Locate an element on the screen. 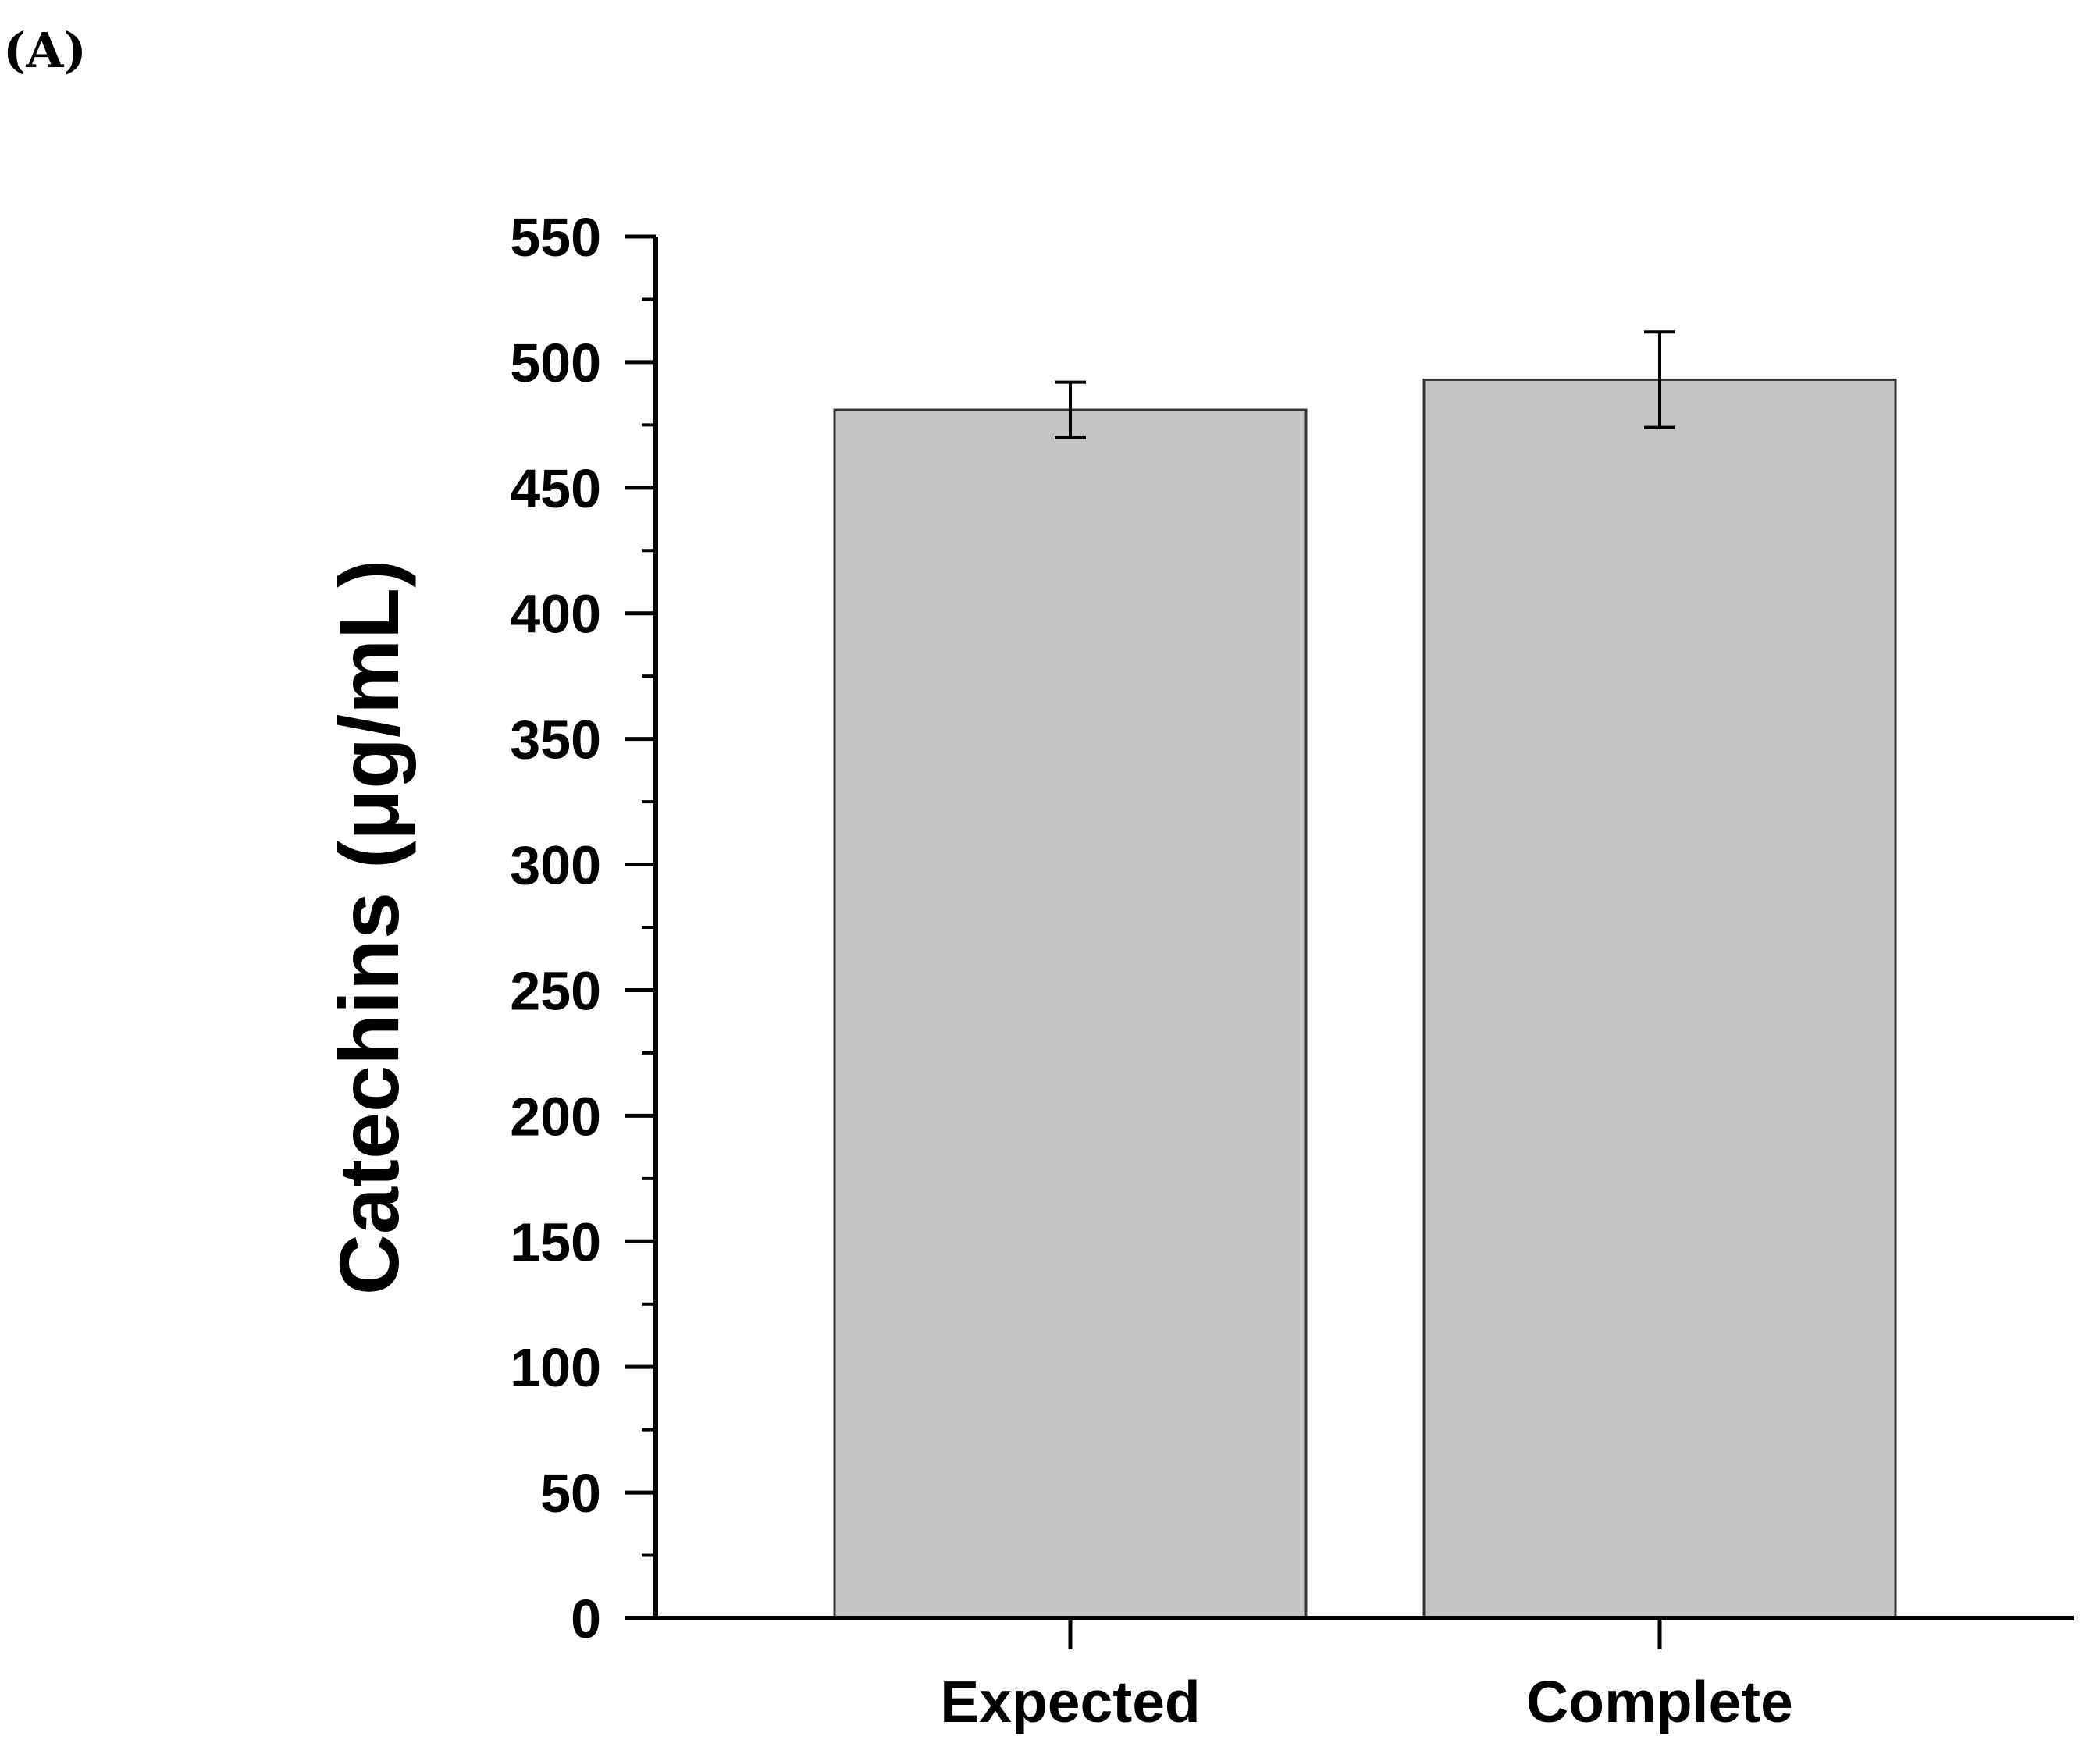 The image size is (2100, 1761). y-tick-label: 400 is located at coordinates (555, 615).